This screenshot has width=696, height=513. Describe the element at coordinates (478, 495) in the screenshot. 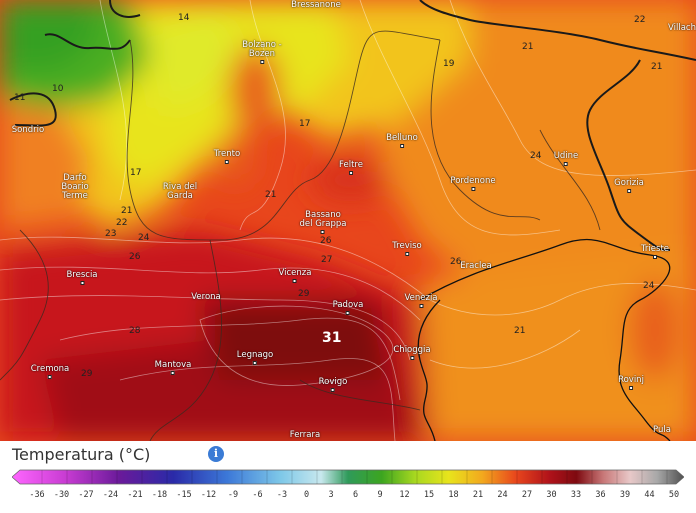

I see `colorbar-tick-label: 21` at that location.